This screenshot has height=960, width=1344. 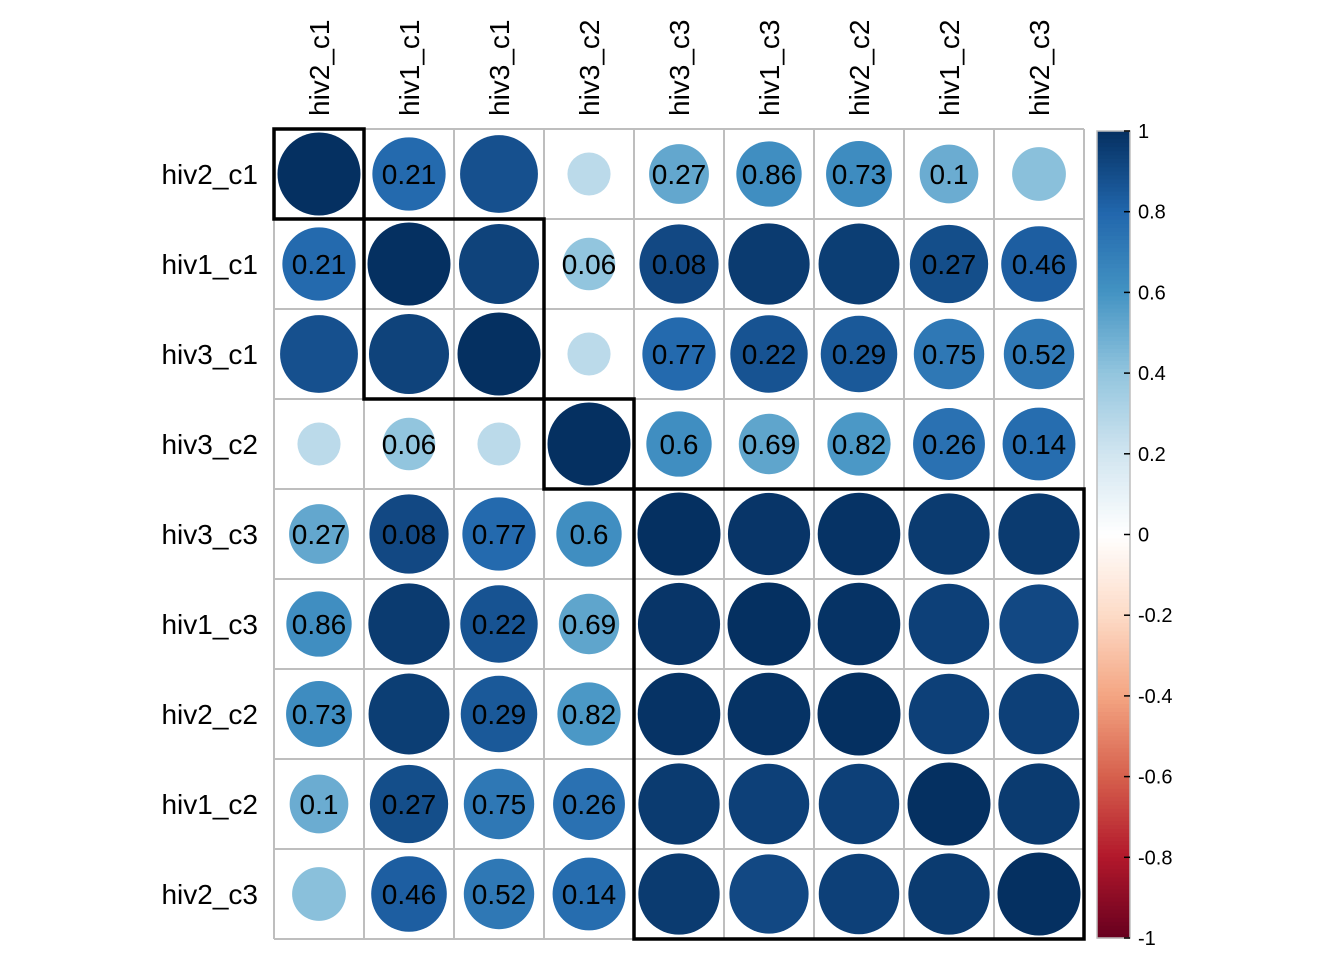 What do you see at coordinates (409, 444) in the screenshot?
I see `p-value-label: 0.06` at bounding box center [409, 444].